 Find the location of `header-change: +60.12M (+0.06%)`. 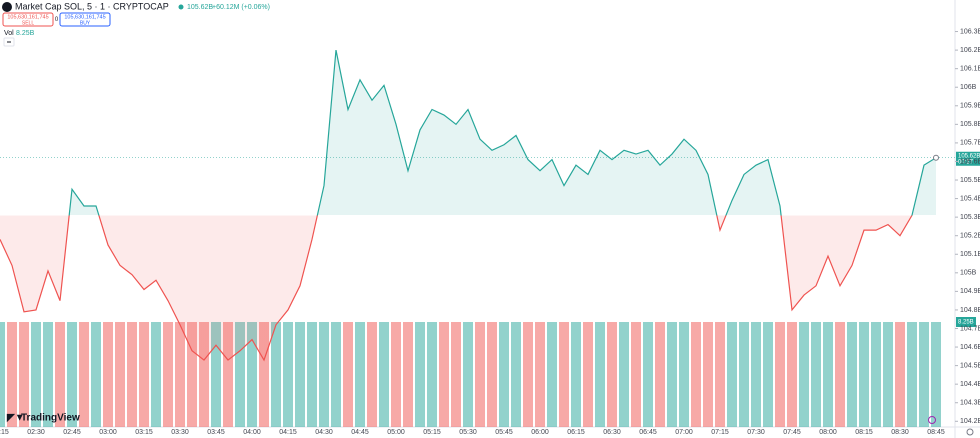

header-change: +60.12M (+0.06%) is located at coordinates (241, 7).